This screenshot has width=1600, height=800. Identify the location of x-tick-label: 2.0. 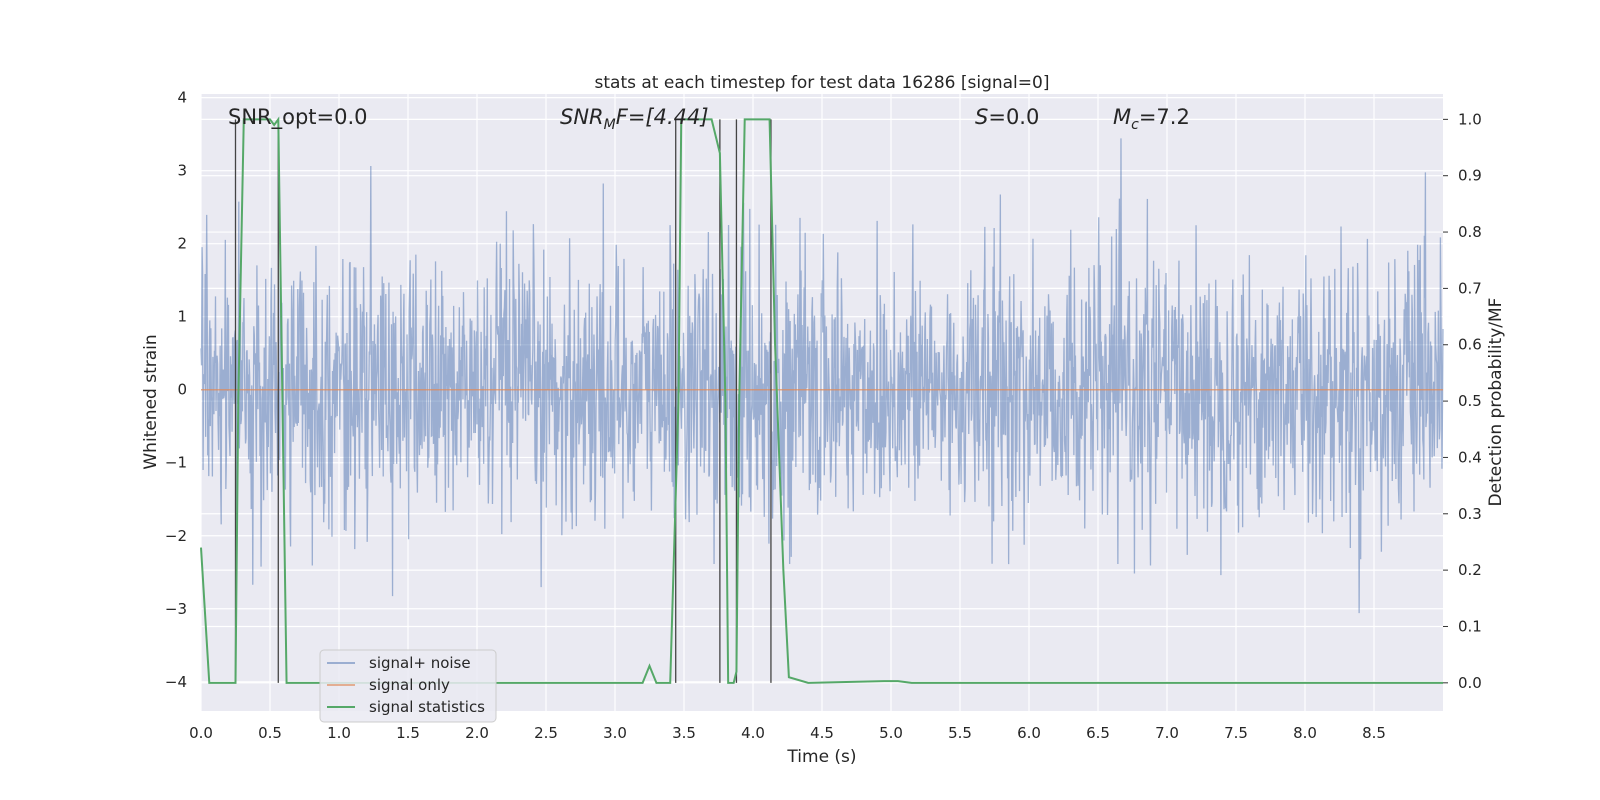
(477, 733).